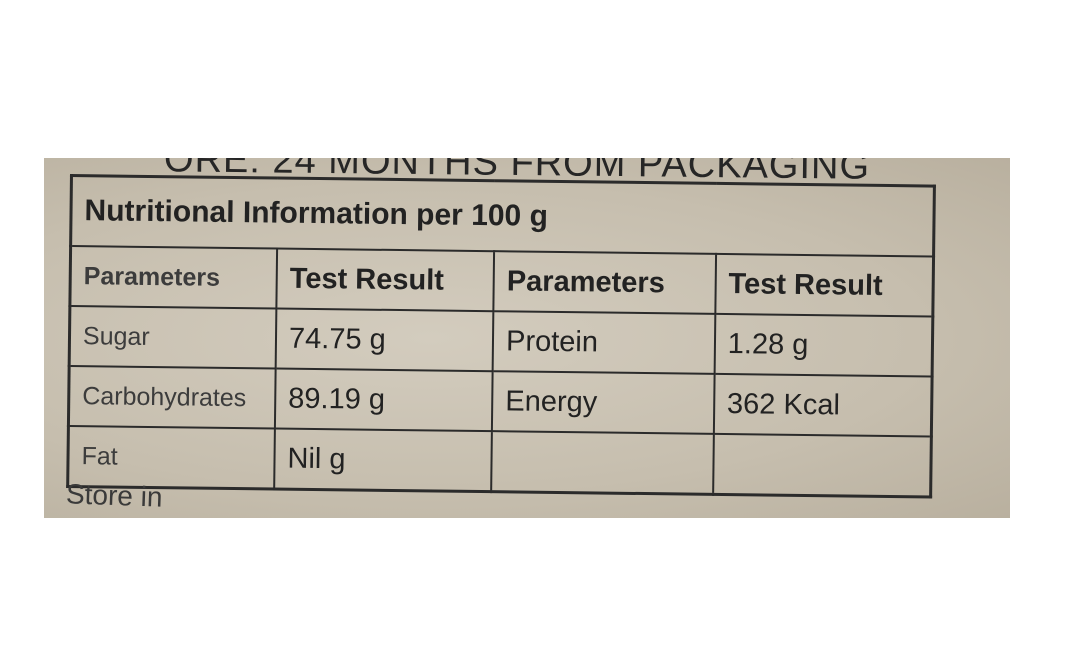  I want to click on cell: Carbohydrates, so click(172, 397).